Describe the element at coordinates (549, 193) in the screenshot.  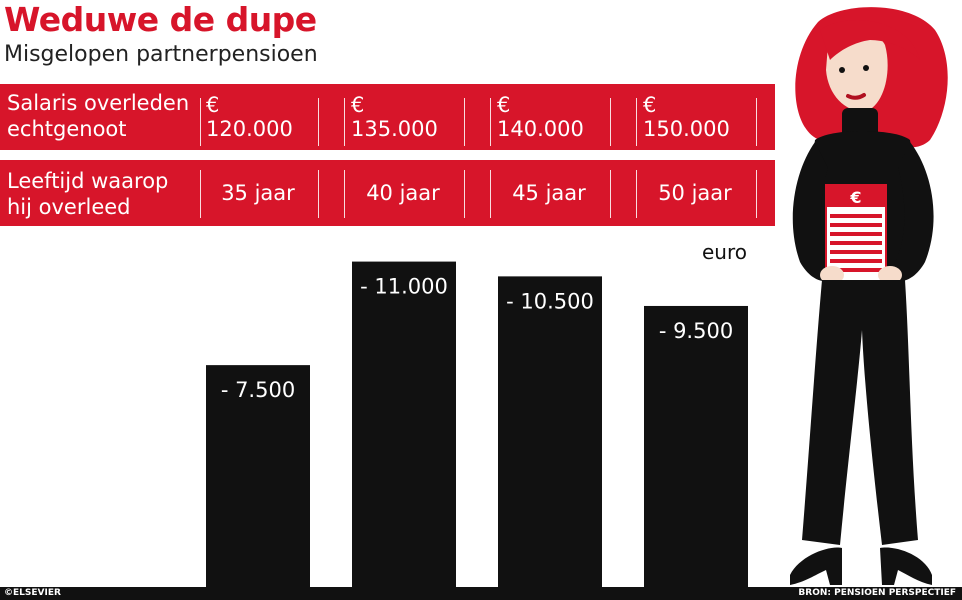
I see `age-cell: 45 jaar` at that location.